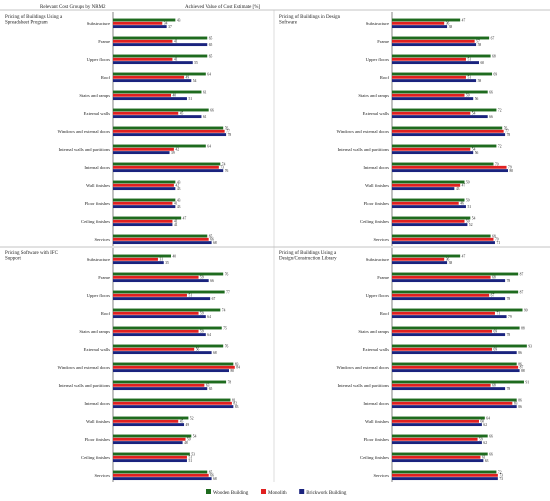  I want to click on data-label-brickwork-building-internal-doors: 80, so click(512, 171).